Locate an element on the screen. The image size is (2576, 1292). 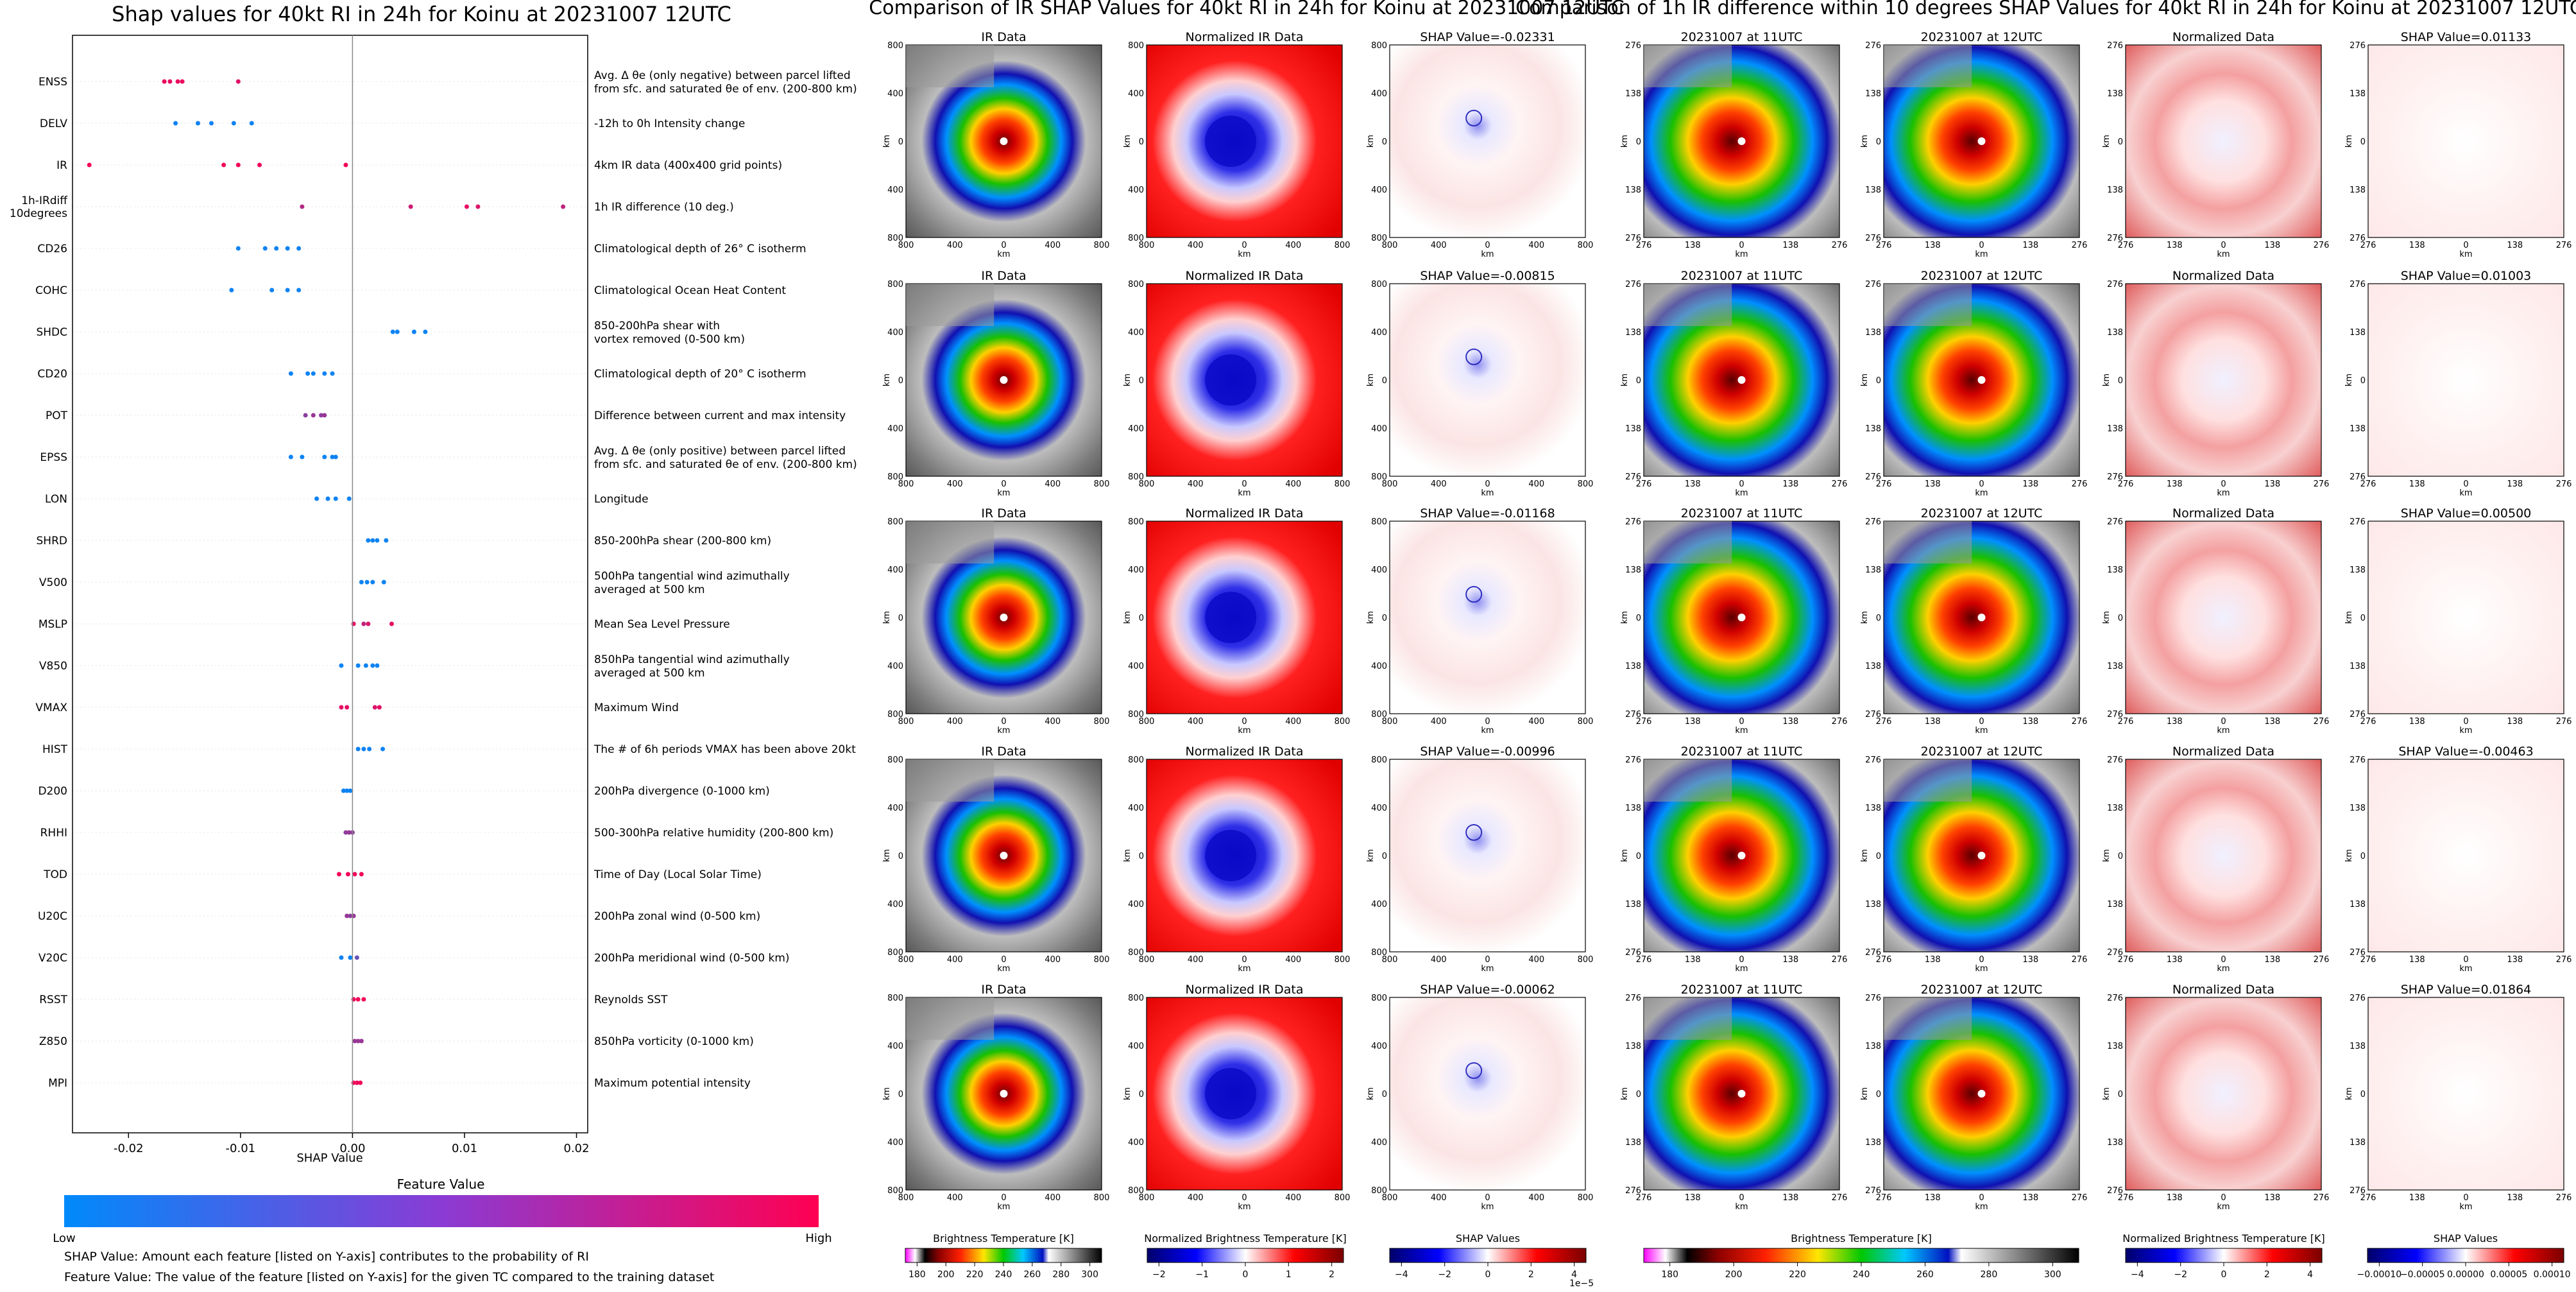
colorbar-tick-label: 4 is located at coordinates (1574, 1275).